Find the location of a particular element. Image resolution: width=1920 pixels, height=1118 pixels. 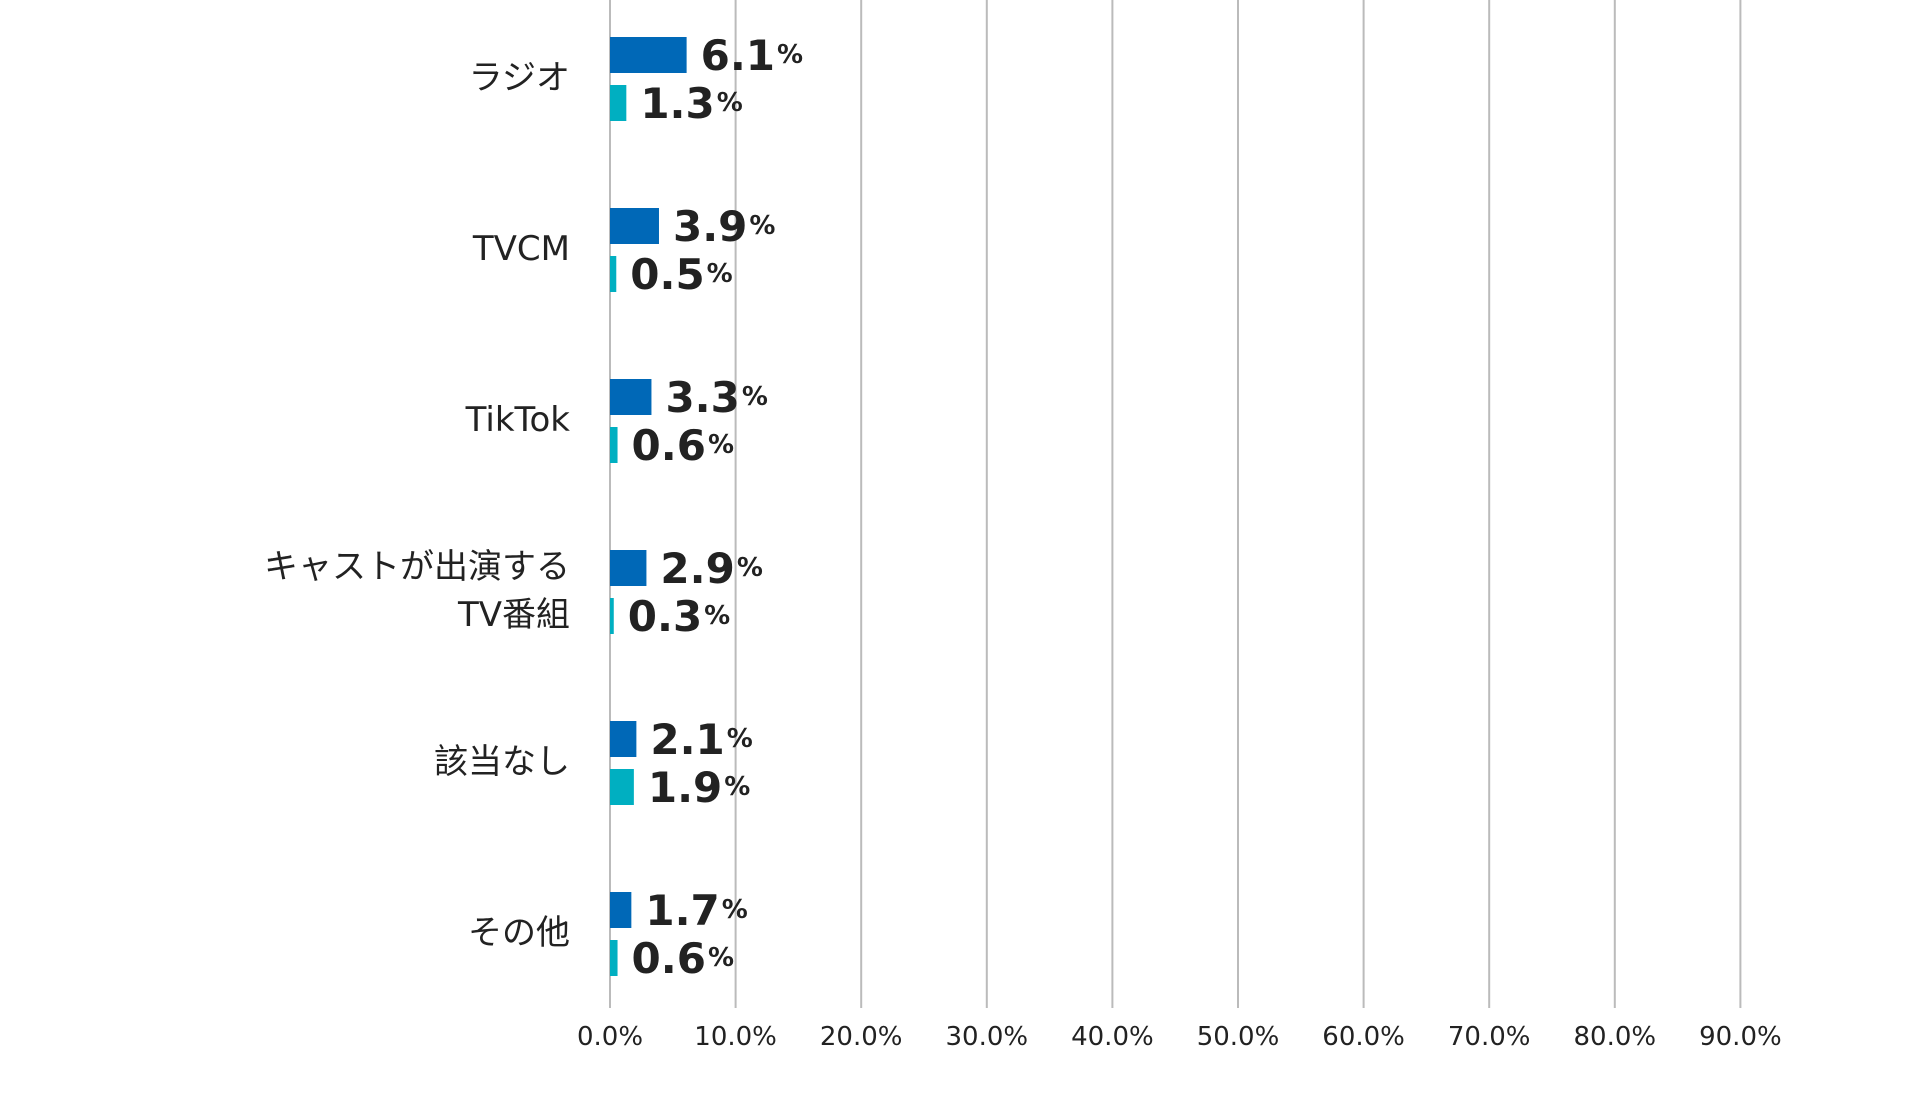

value-label: 6.1% is located at coordinates (752, 55).